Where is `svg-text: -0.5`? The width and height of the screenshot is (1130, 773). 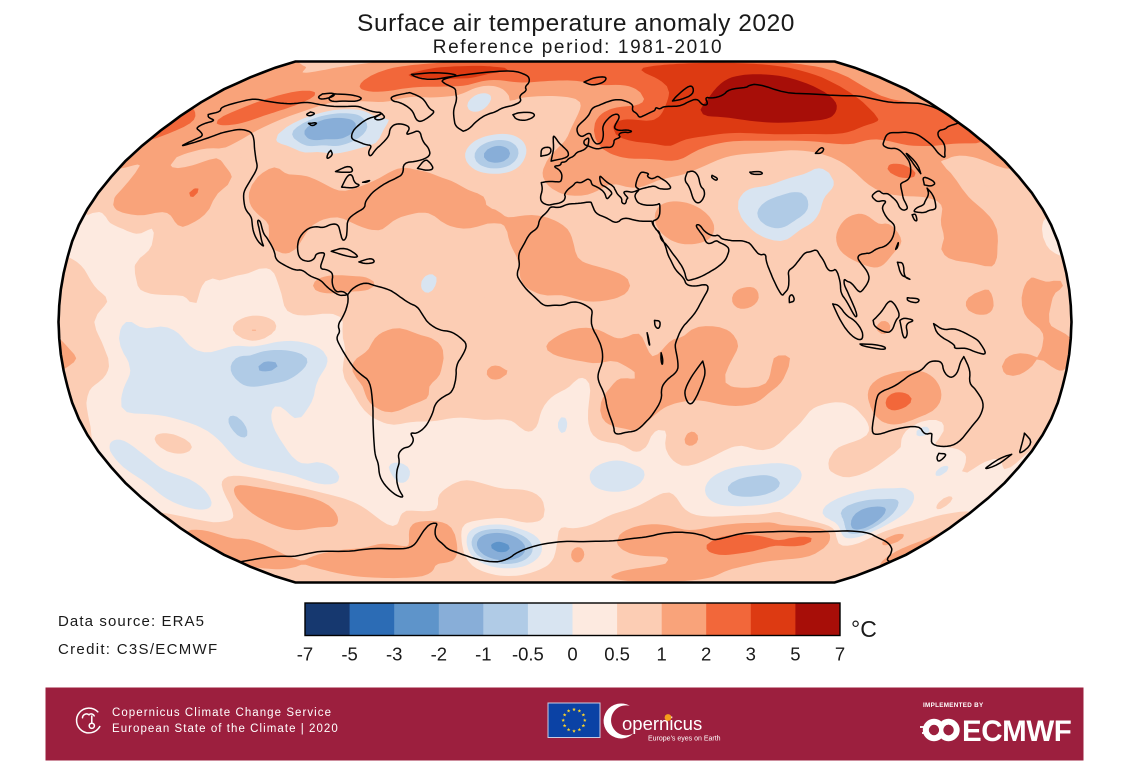
svg-text: -0.5 is located at coordinates (528, 654).